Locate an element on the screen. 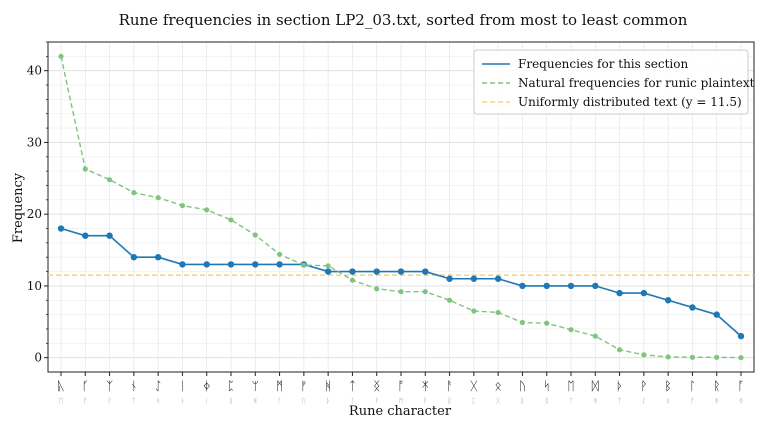 Image resolution: width=768 pixels, height=432 pixels. x-tick-label: ᛏ is located at coordinates (352, 386).